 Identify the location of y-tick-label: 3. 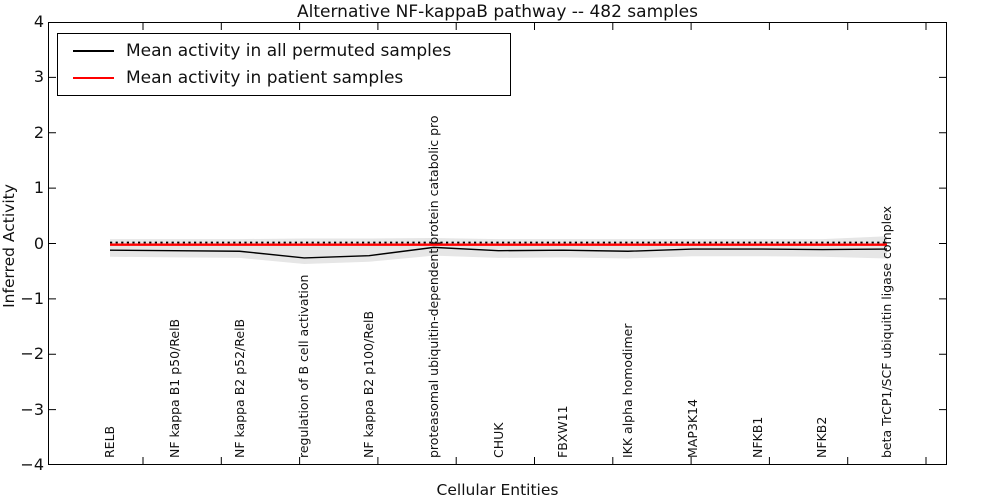
(38, 77).